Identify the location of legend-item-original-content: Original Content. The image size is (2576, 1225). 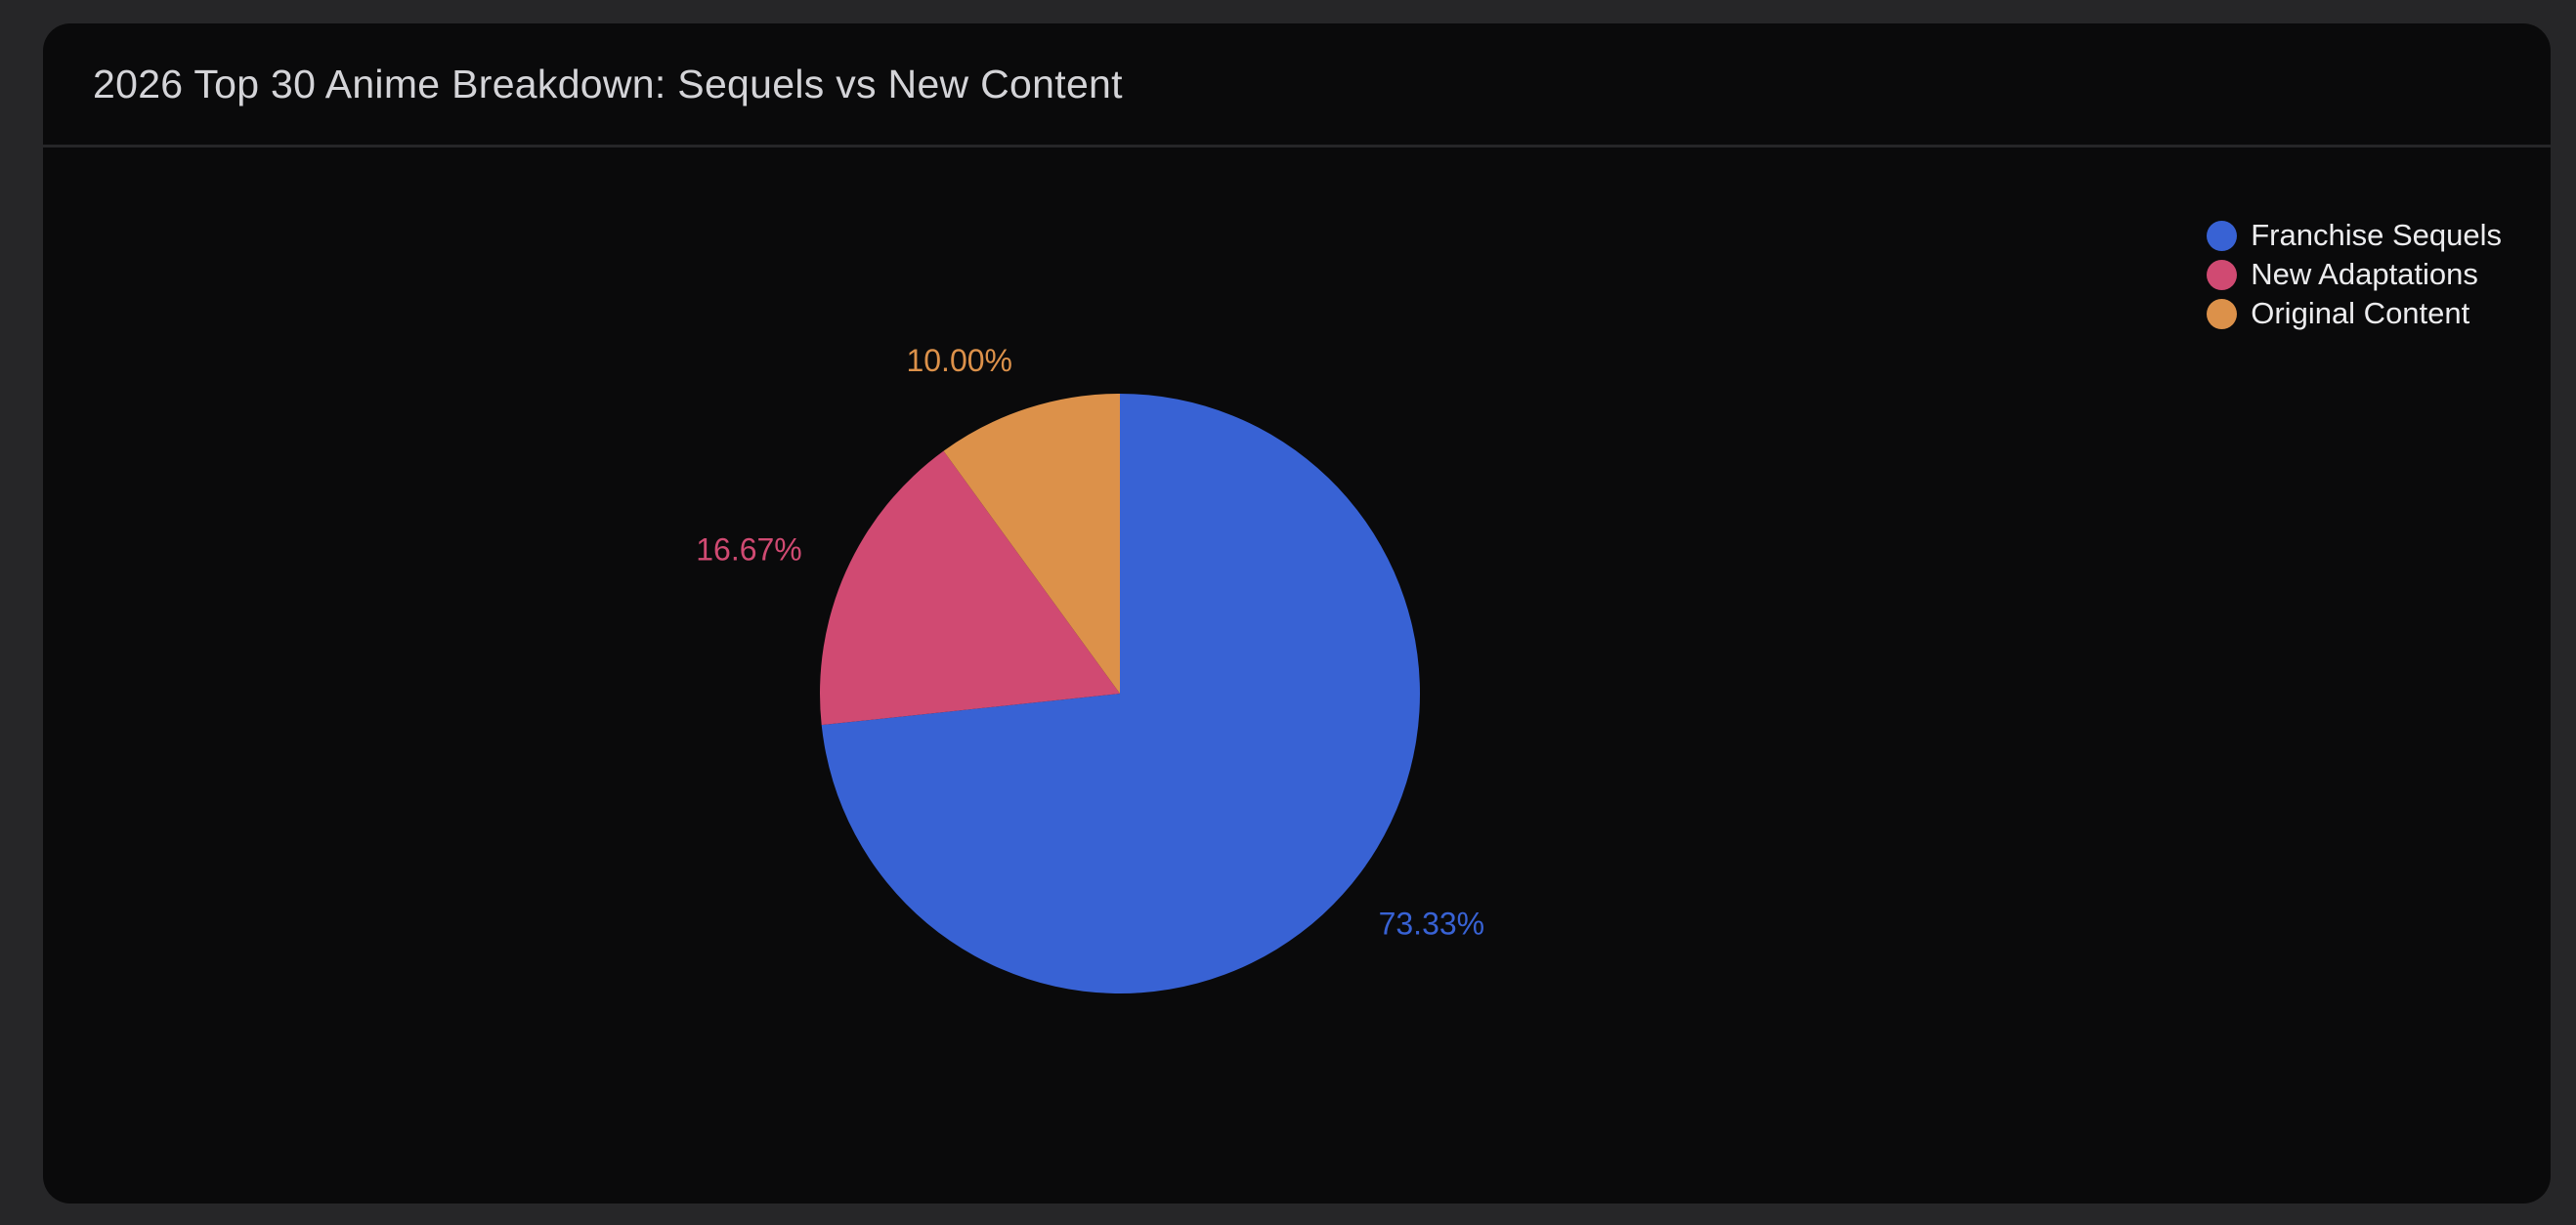
(2355, 313).